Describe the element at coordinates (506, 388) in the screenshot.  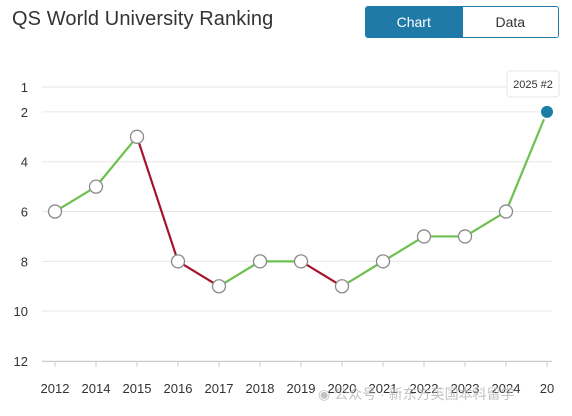
I see `x-tick-label: 2024` at that location.